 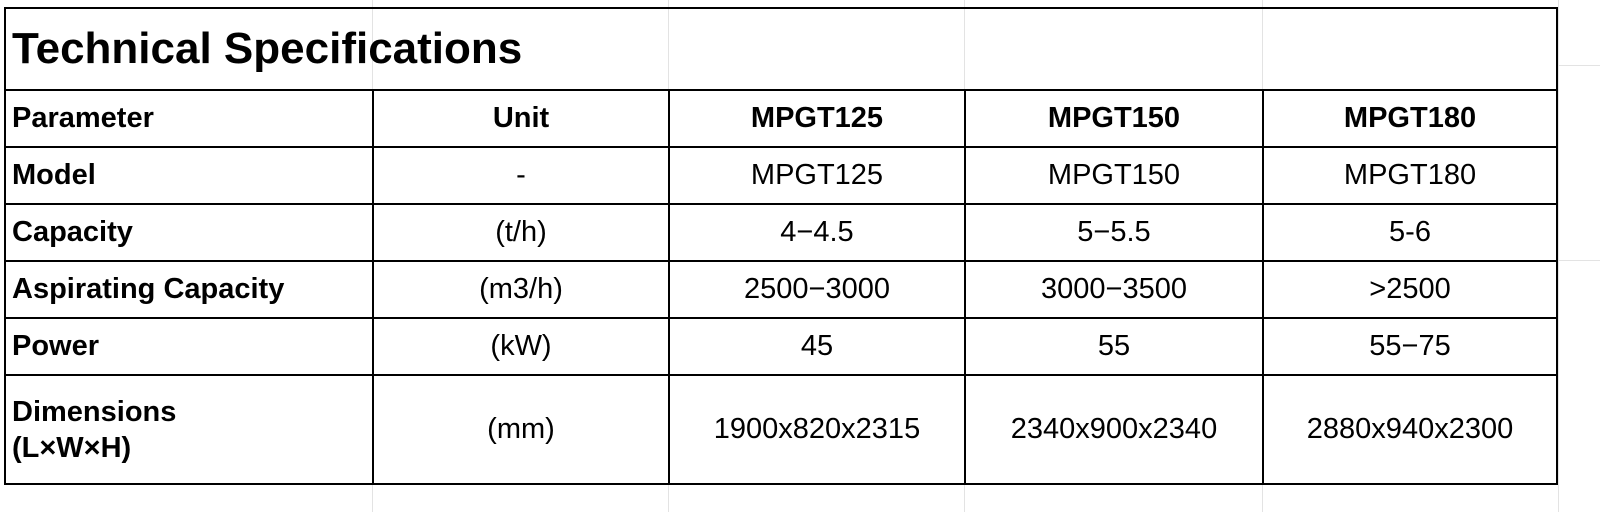 I want to click on row-parameter: Capacity, so click(x=189, y=232).